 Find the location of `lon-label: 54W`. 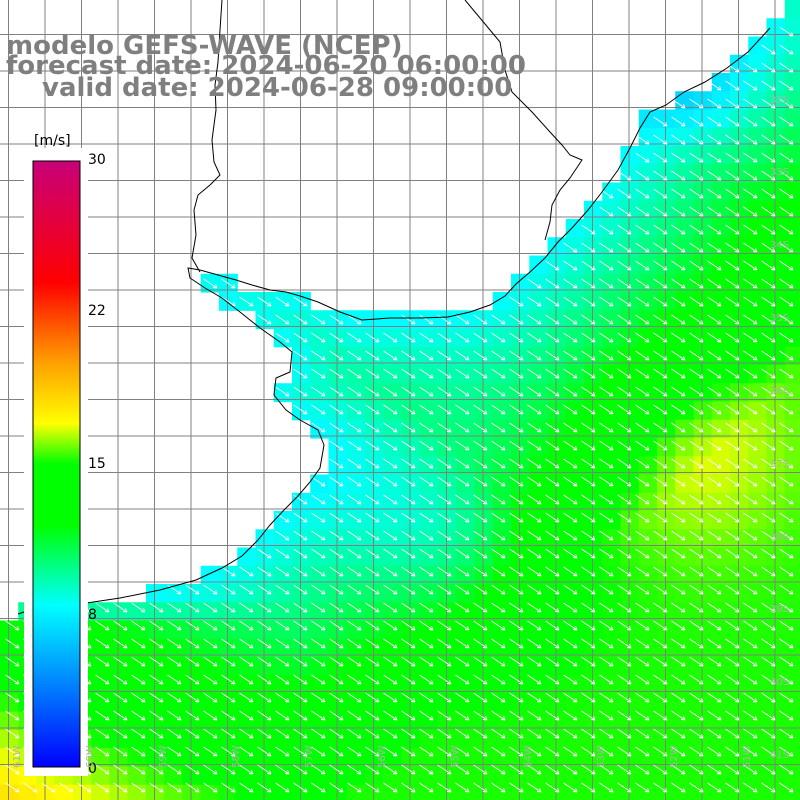

lon-label: 54W is located at coordinates (528, 756).